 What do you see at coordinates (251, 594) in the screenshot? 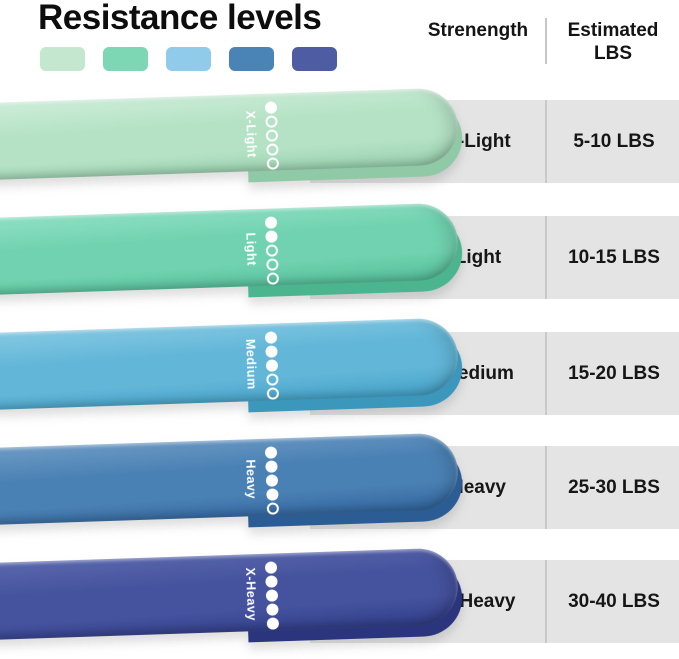
I see `band-printed-label: X-Heavy` at bounding box center [251, 594].